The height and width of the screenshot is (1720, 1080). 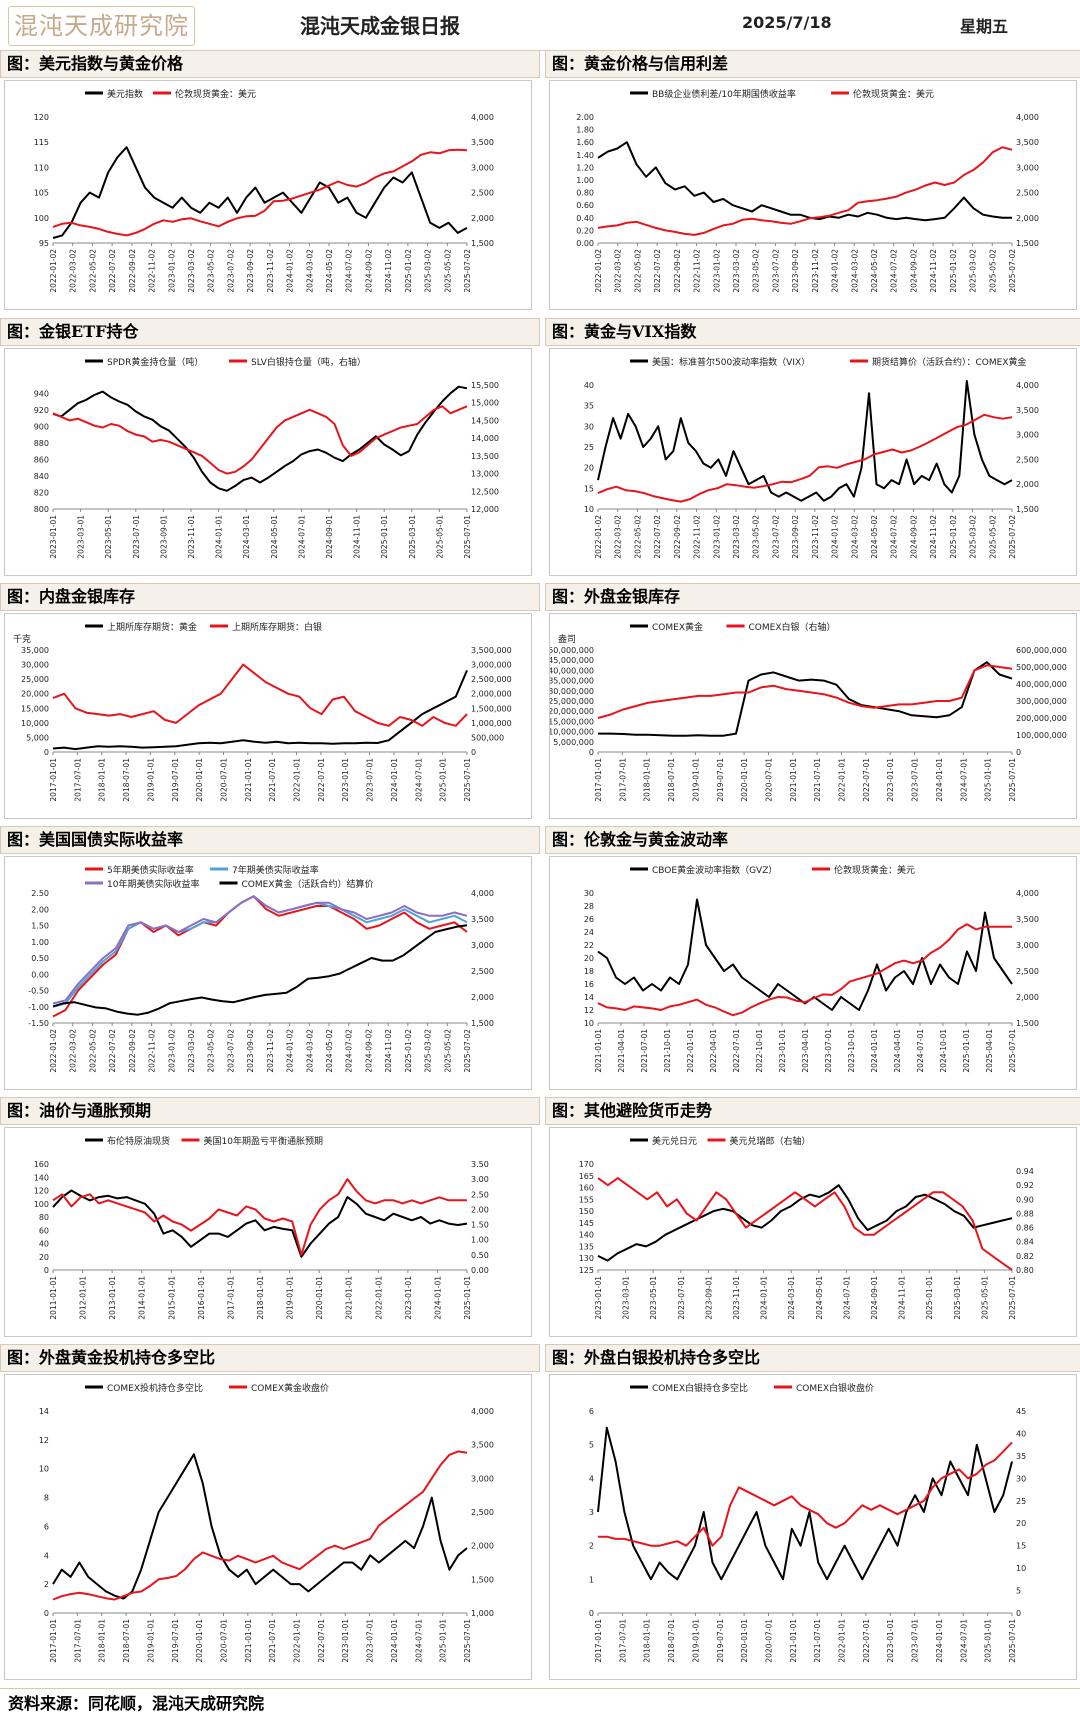 I want to click on y-tick-right: 14,500, so click(x=485, y=420).